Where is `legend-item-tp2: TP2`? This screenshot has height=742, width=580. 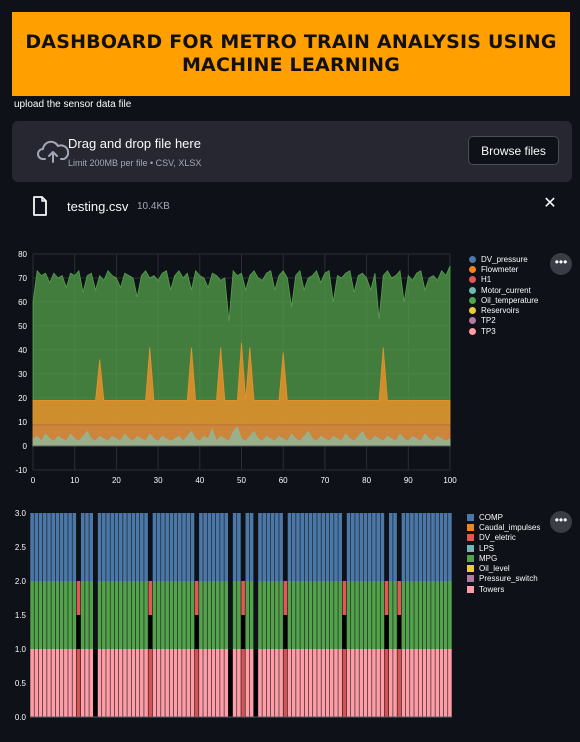 legend-item-tp2: TP2 is located at coordinates (503, 321).